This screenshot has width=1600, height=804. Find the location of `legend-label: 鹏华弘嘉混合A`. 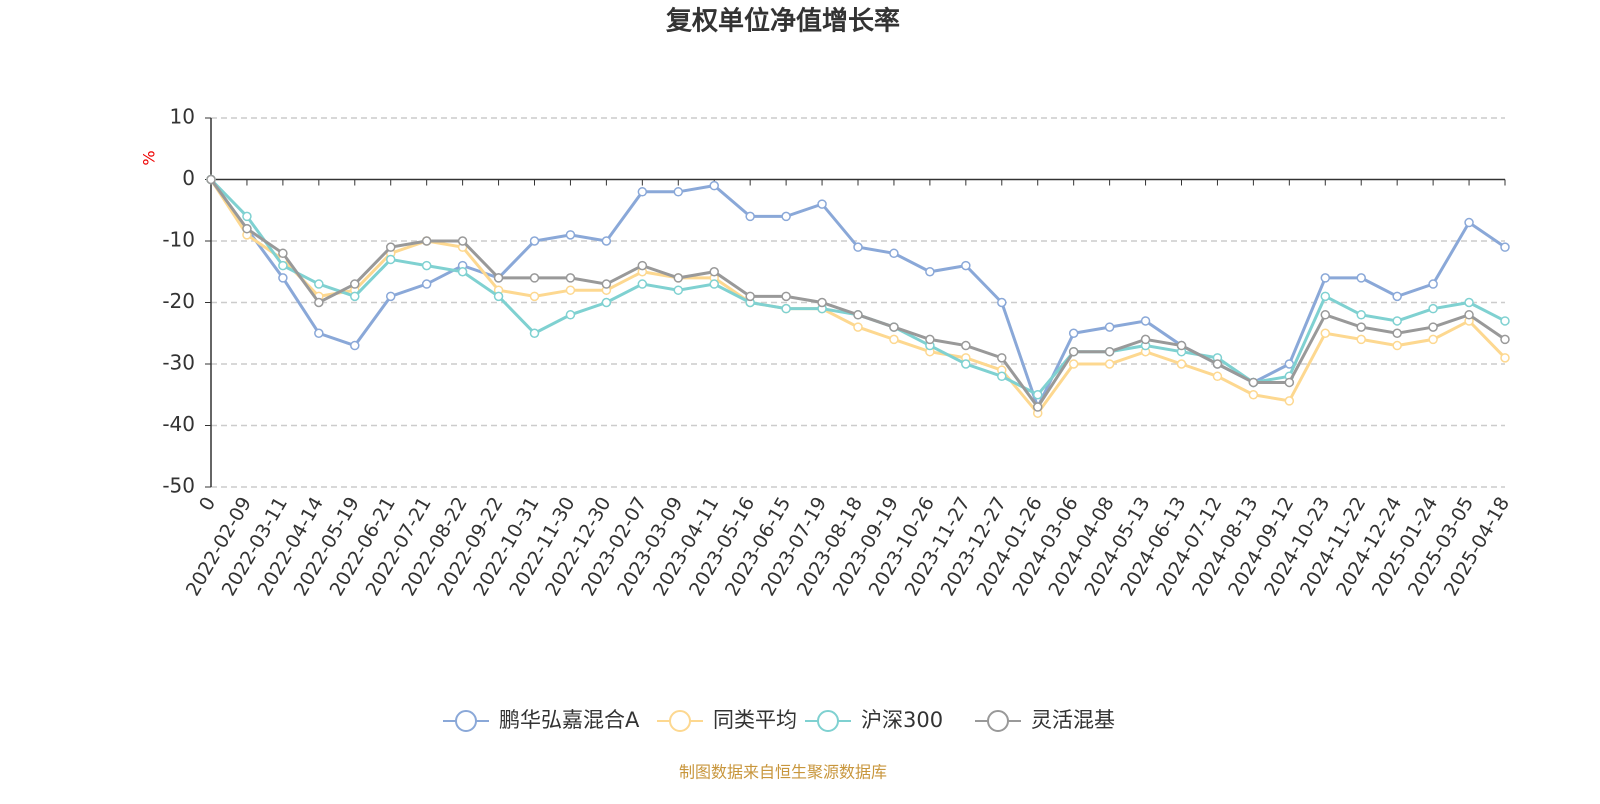

legend-label: 鹏华弘嘉混合A is located at coordinates (569, 720).